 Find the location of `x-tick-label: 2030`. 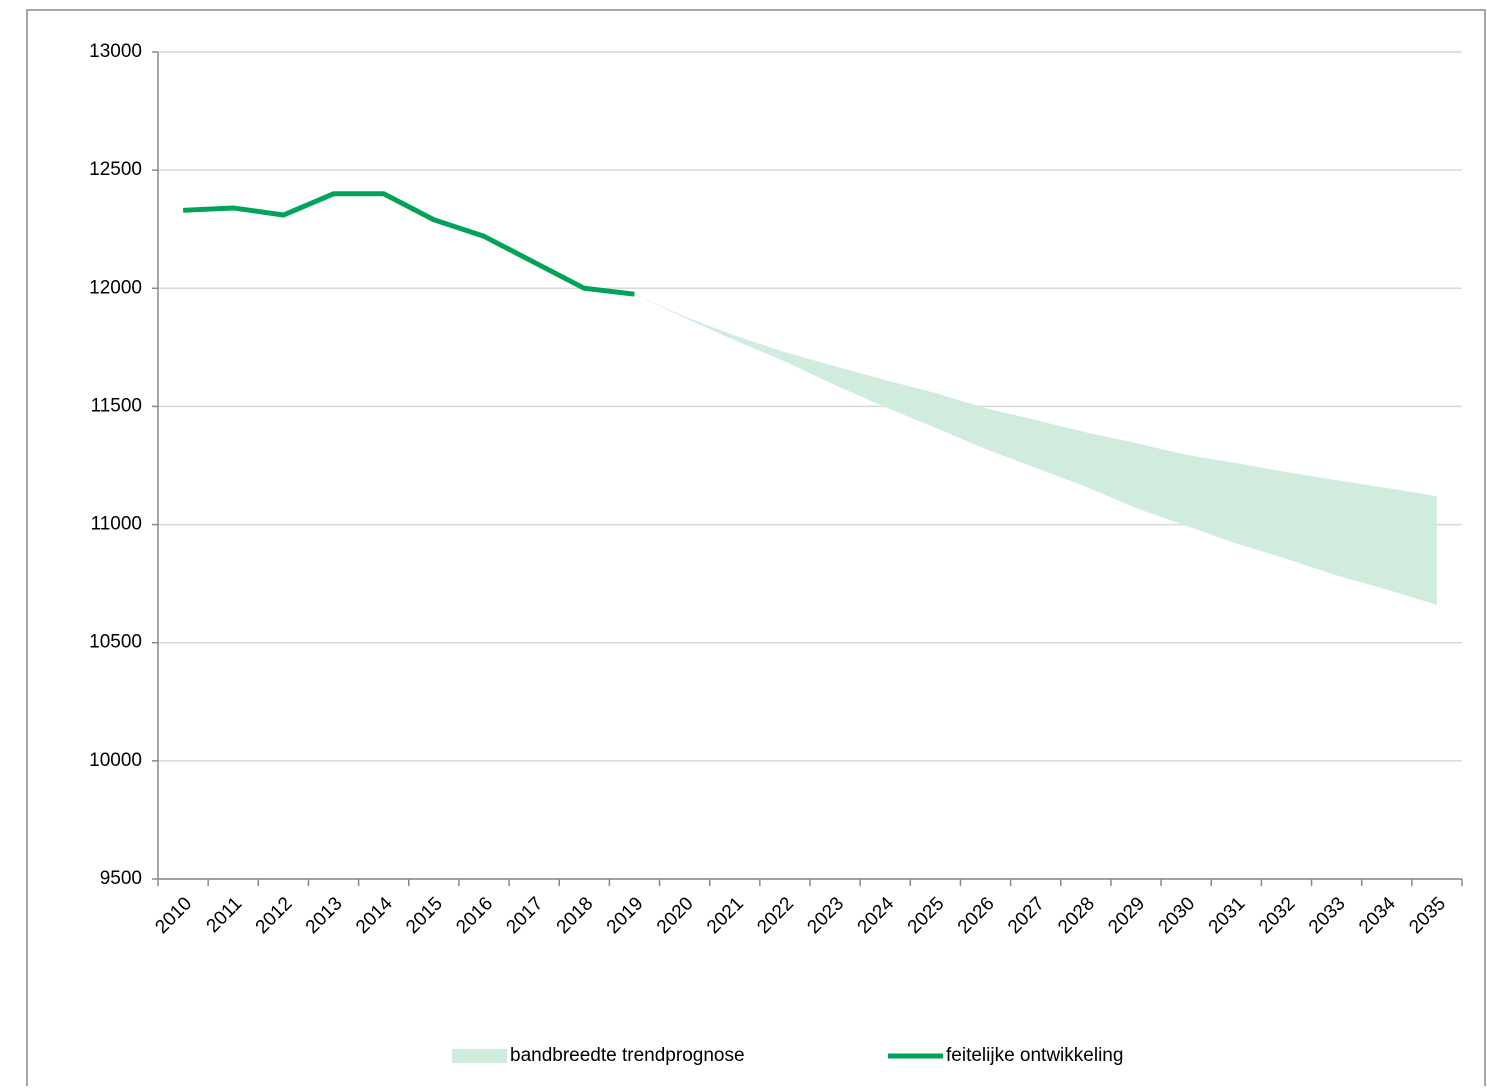

x-tick-label: 2030 is located at coordinates (1176, 915).